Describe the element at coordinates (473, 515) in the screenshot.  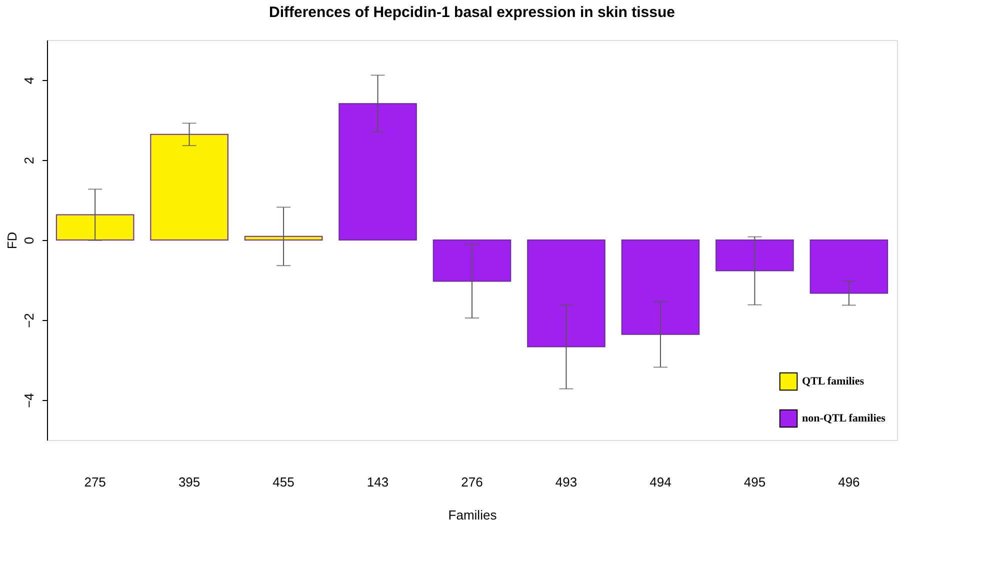
I see `x-axis-title: Families` at that location.